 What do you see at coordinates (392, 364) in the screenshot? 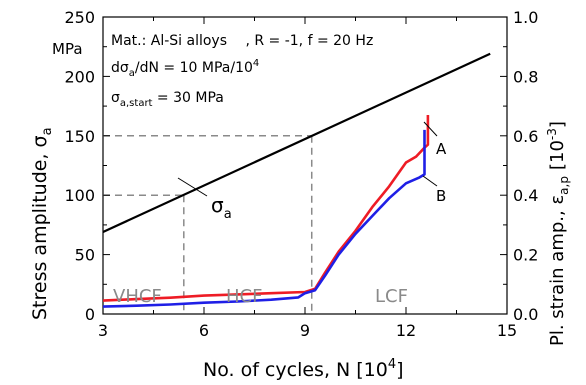
I see `x-axis-label-sup: 4` at bounding box center [392, 364].